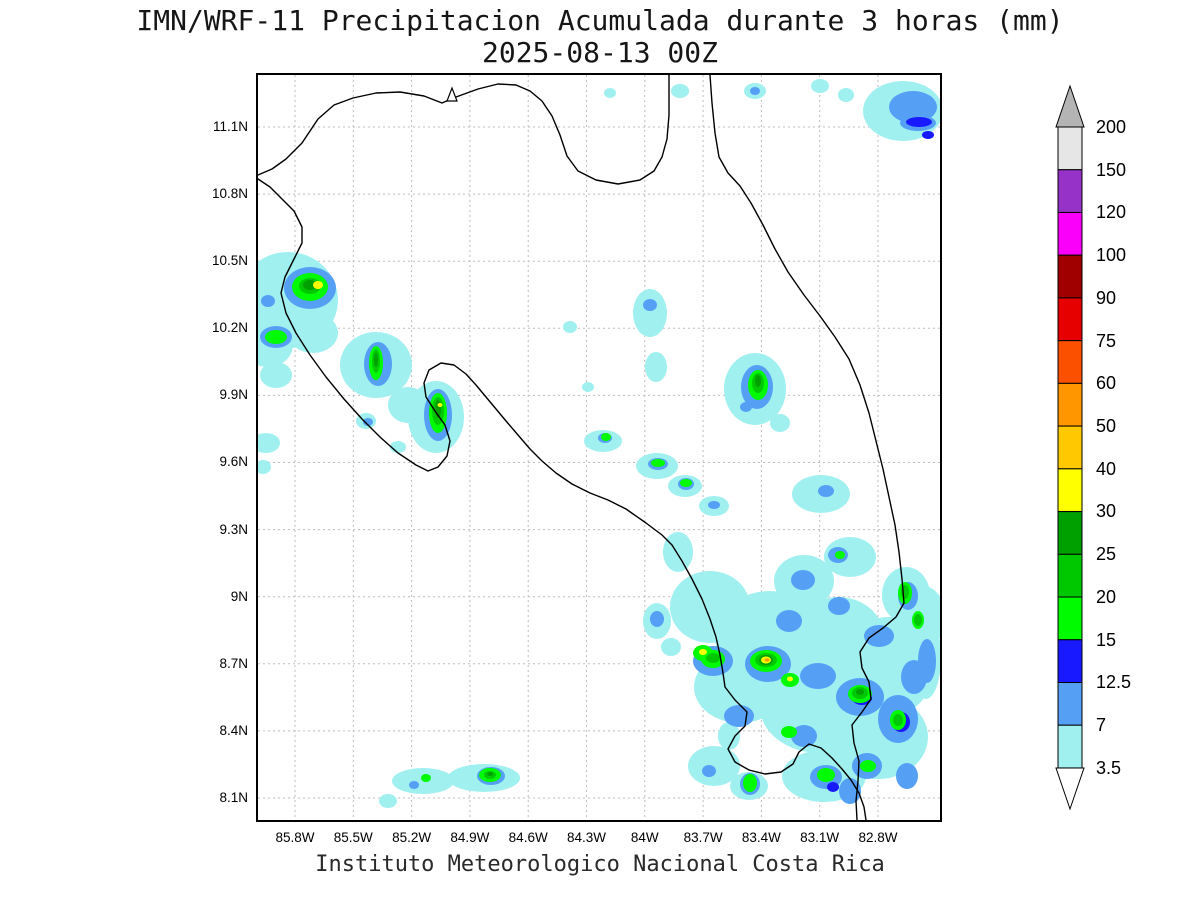 This screenshot has width=1200, height=900. Describe the element at coordinates (1111, 169) in the screenshot. I see `colorbar-tick-label: 150` at that location.